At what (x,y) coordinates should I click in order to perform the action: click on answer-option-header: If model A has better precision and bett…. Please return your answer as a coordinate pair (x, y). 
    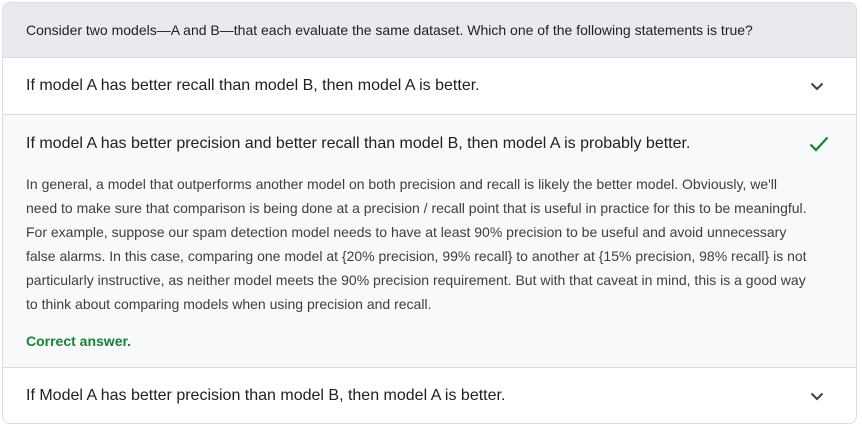
    Looking at the image, I should click on (429, 143).